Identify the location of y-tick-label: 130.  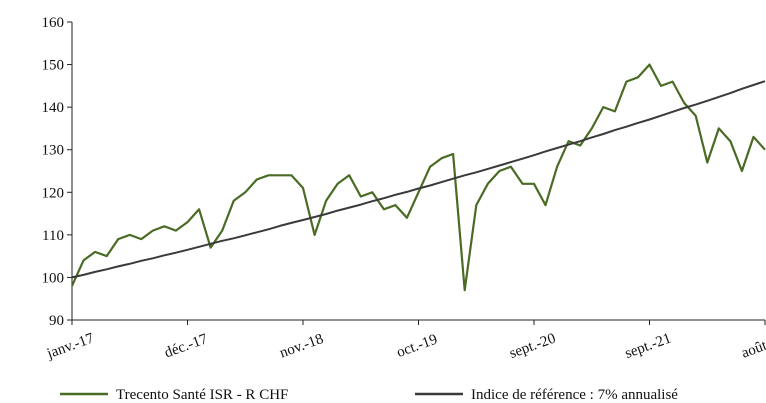
(53, 151).